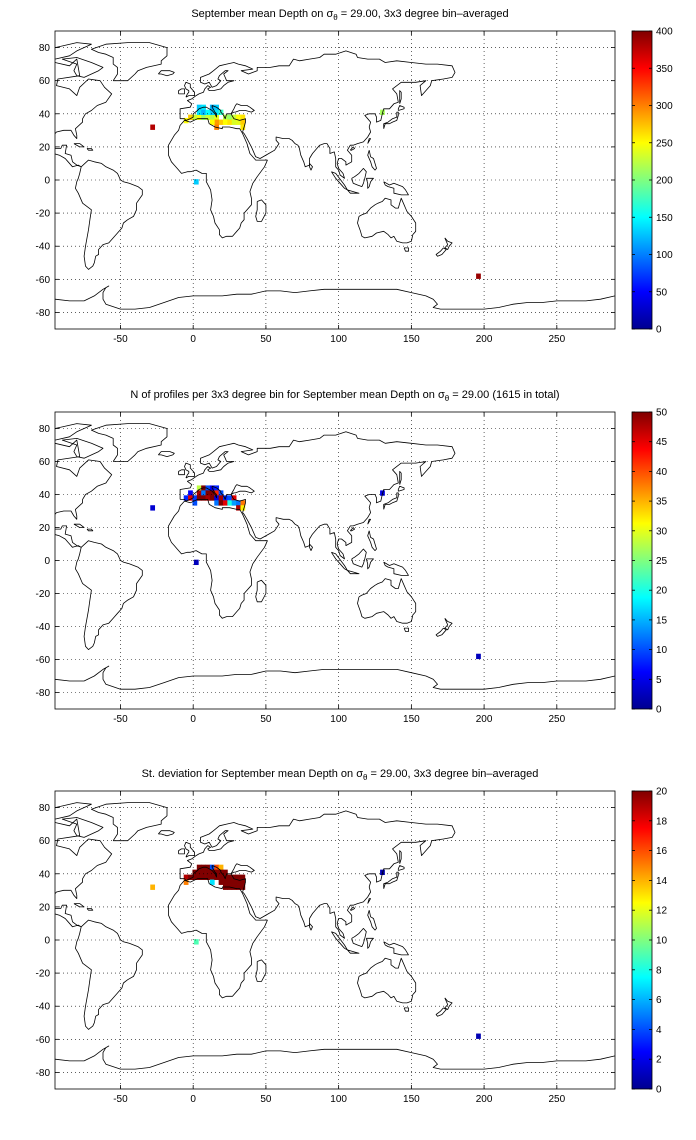 The height and width of the screenshot is (1140, 696). What do you see at coordinates (338, 339) in the screenshot?
I see `x-tick-label: 100` at bounding box center [338, 339].